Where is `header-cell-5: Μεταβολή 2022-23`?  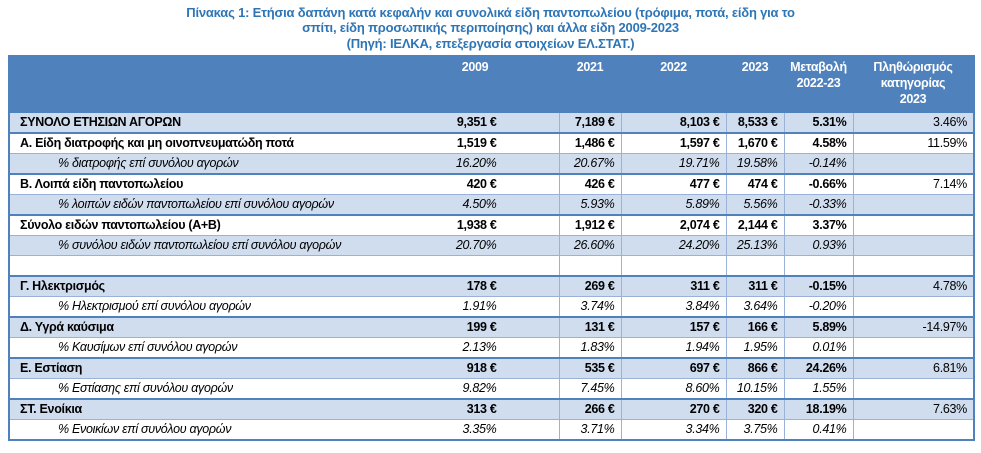
header-cell-5: Μεταβολή 2022-23 is located at coordinates (818, 83).